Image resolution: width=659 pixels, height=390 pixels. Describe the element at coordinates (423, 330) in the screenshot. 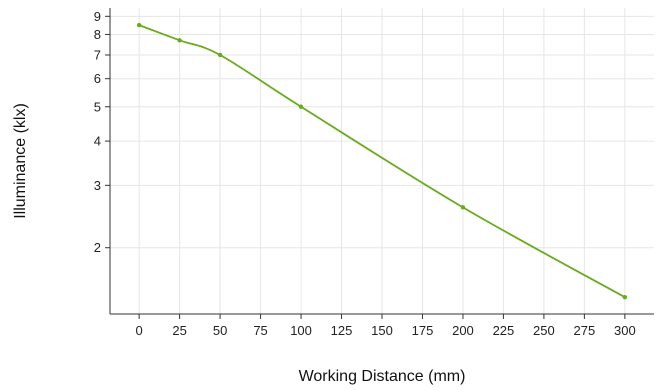

I see `x-tick-label: 175` at that location.